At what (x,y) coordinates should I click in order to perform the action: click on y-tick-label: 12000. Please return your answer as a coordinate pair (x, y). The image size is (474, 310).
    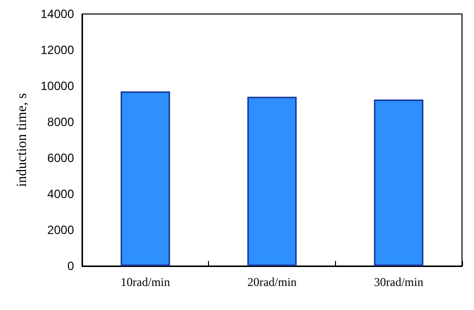
    Looking at the image, I should click on (57, 50).